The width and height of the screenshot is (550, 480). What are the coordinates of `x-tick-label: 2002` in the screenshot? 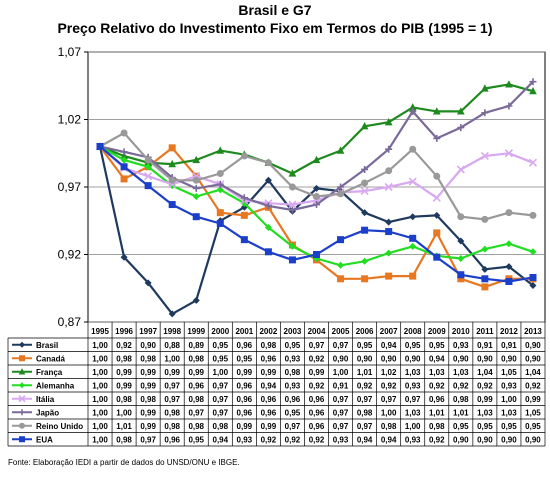 It's located at (268, 331).